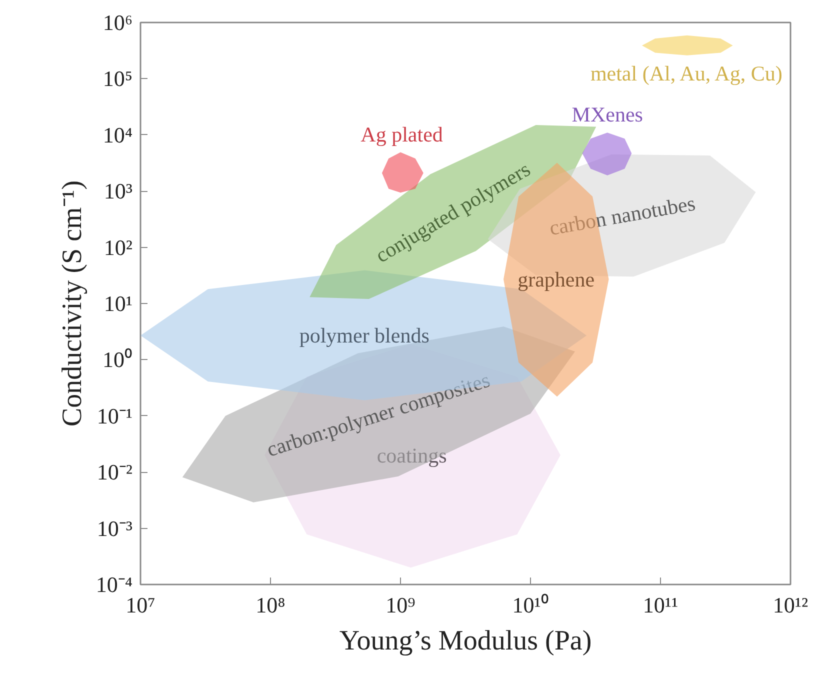 This screenshot has width=824, height=679. I want to click on y-tick-label: 10¹, so click(118, 303).